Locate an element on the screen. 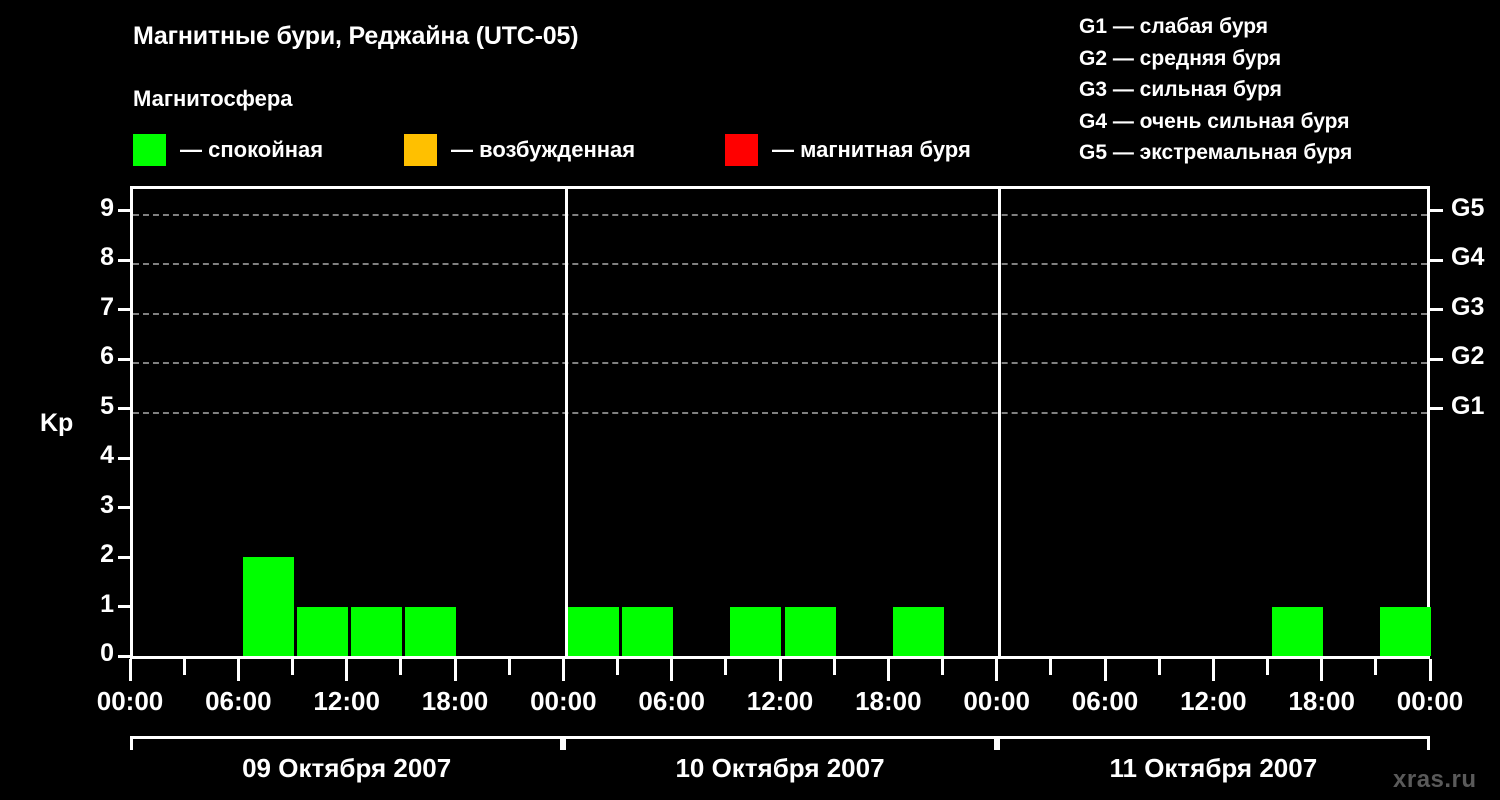 Image resolution: width=1500 pixels, height=800 pixels. y-axis-title: Kp is located at coordinates (57, 423).